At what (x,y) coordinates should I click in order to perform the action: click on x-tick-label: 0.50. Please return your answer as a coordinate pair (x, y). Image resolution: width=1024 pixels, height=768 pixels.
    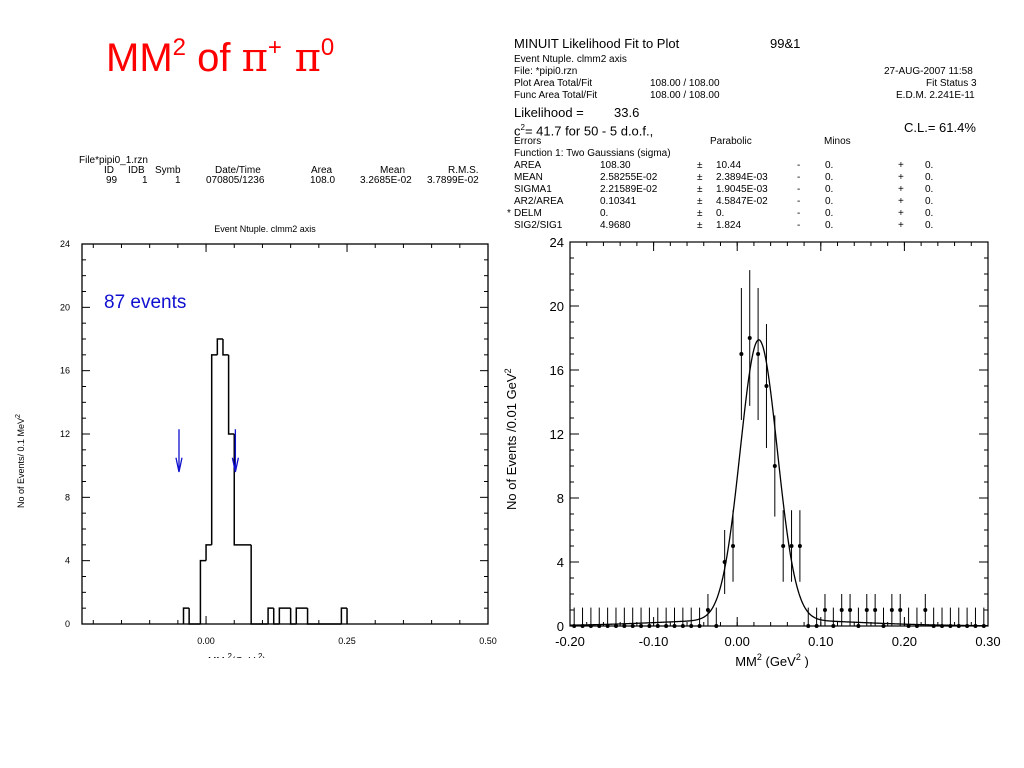
    Looking at the image, I should click on (488, 641).